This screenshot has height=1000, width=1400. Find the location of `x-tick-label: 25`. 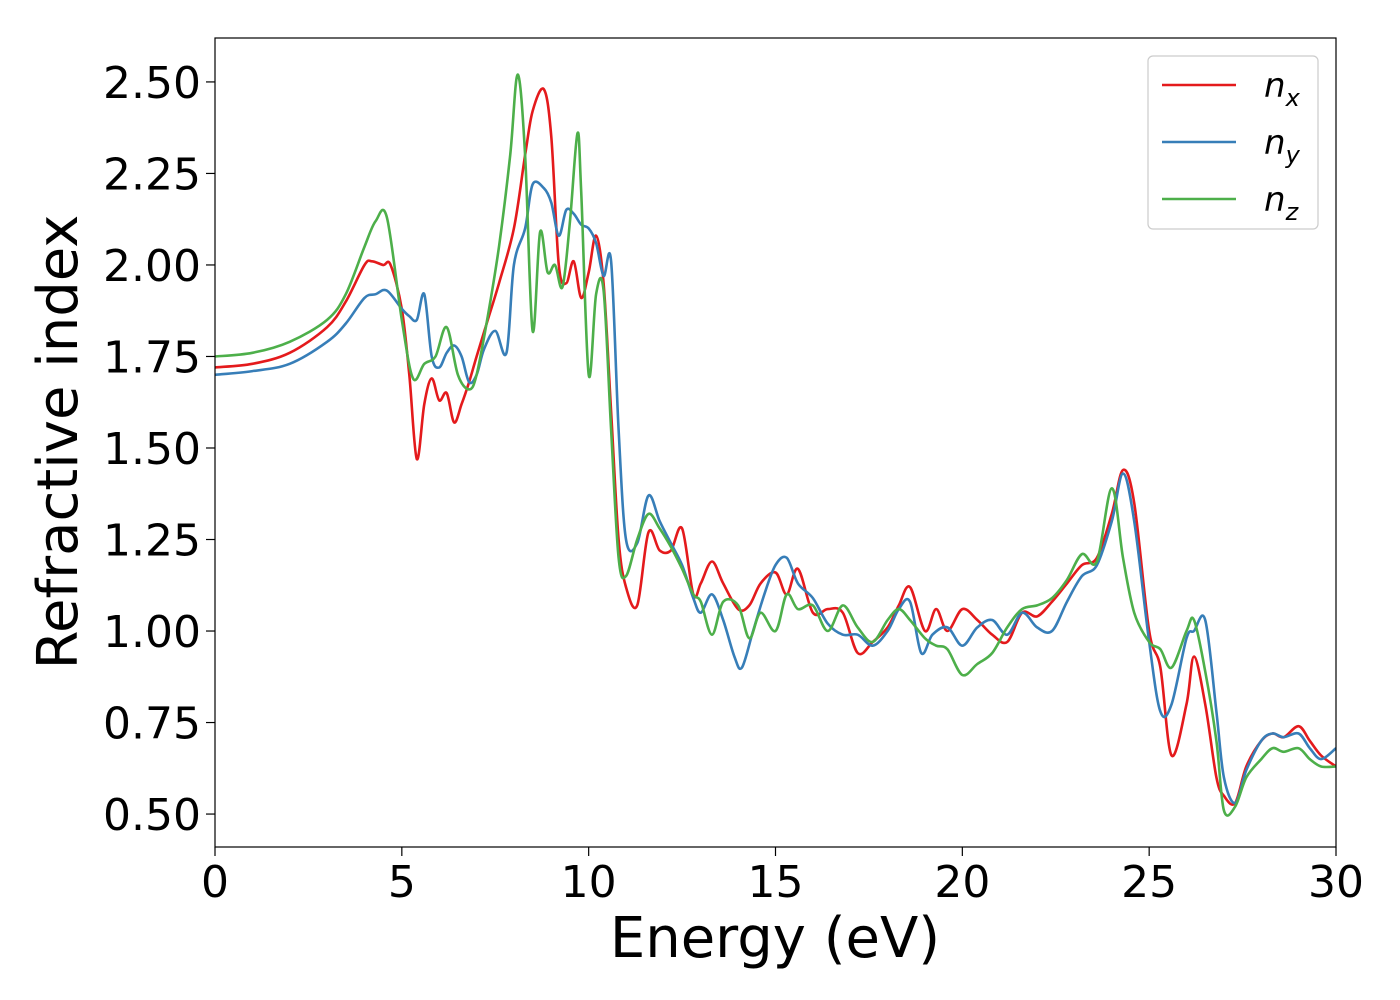

x-tick-label: 25 is located at coordinates (1149, 882).